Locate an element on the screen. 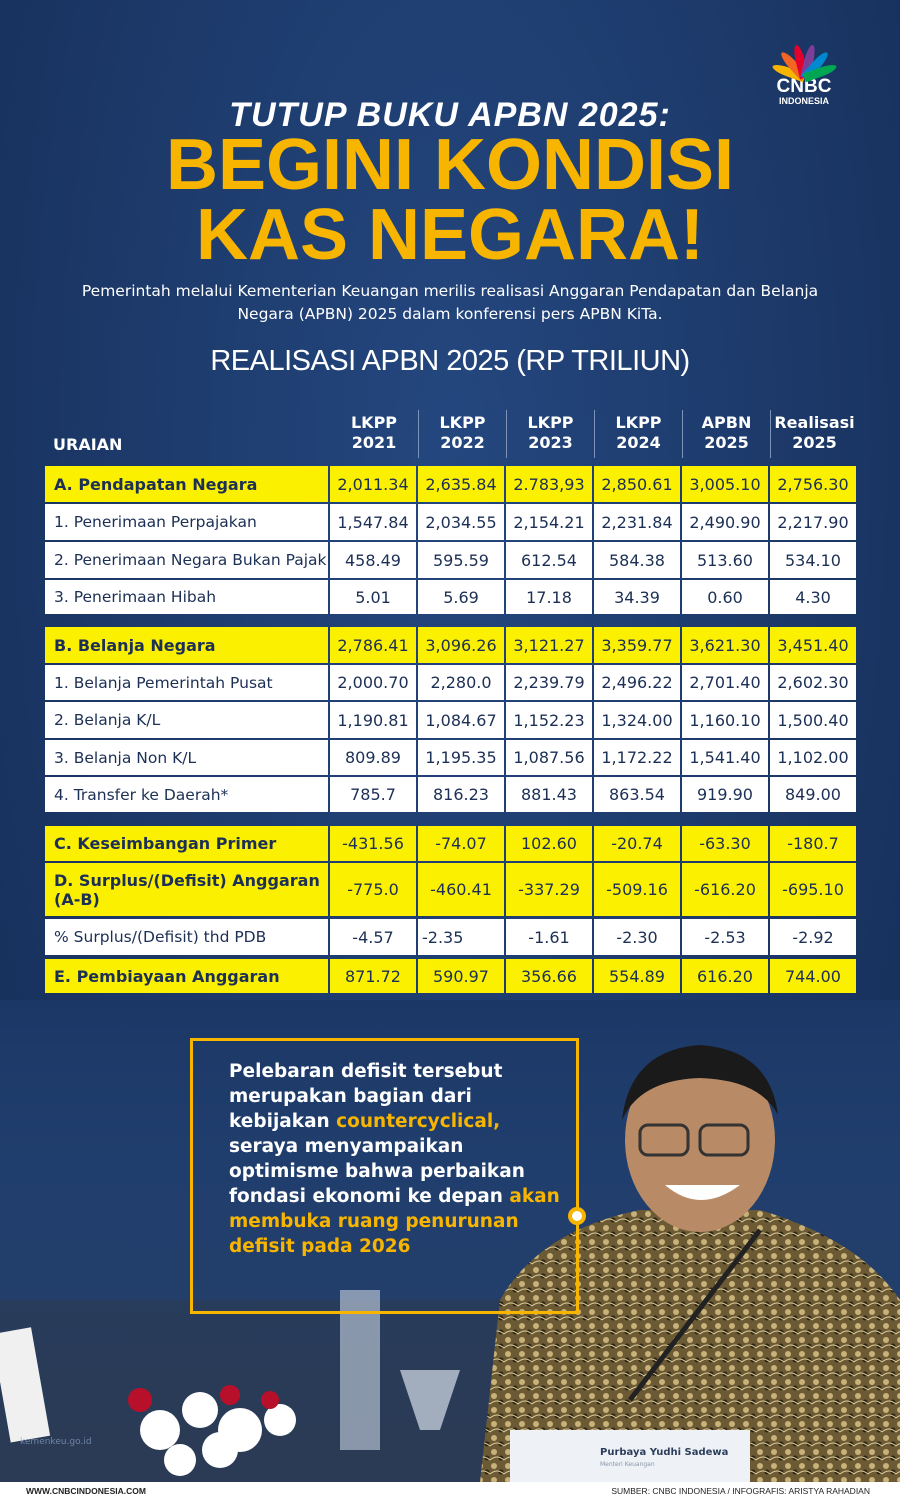  table-cell: -616.20 is located at coordinates (725, 889).